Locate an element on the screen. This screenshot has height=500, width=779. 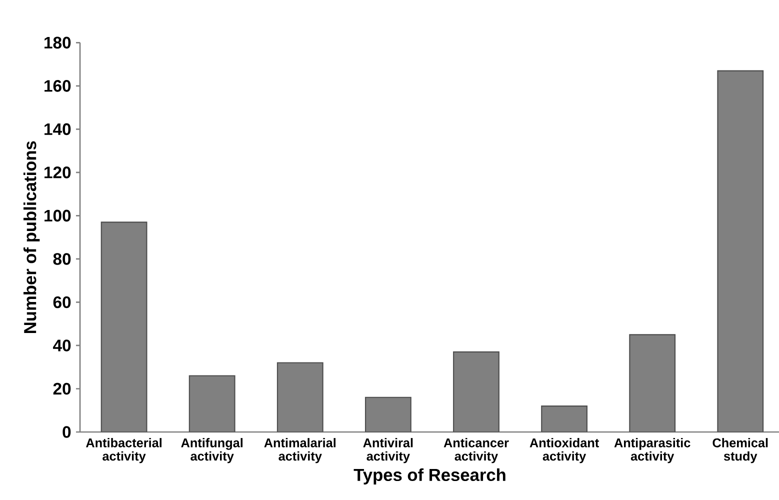
y-tick-label: 40 is located at coordinates (62, 346).